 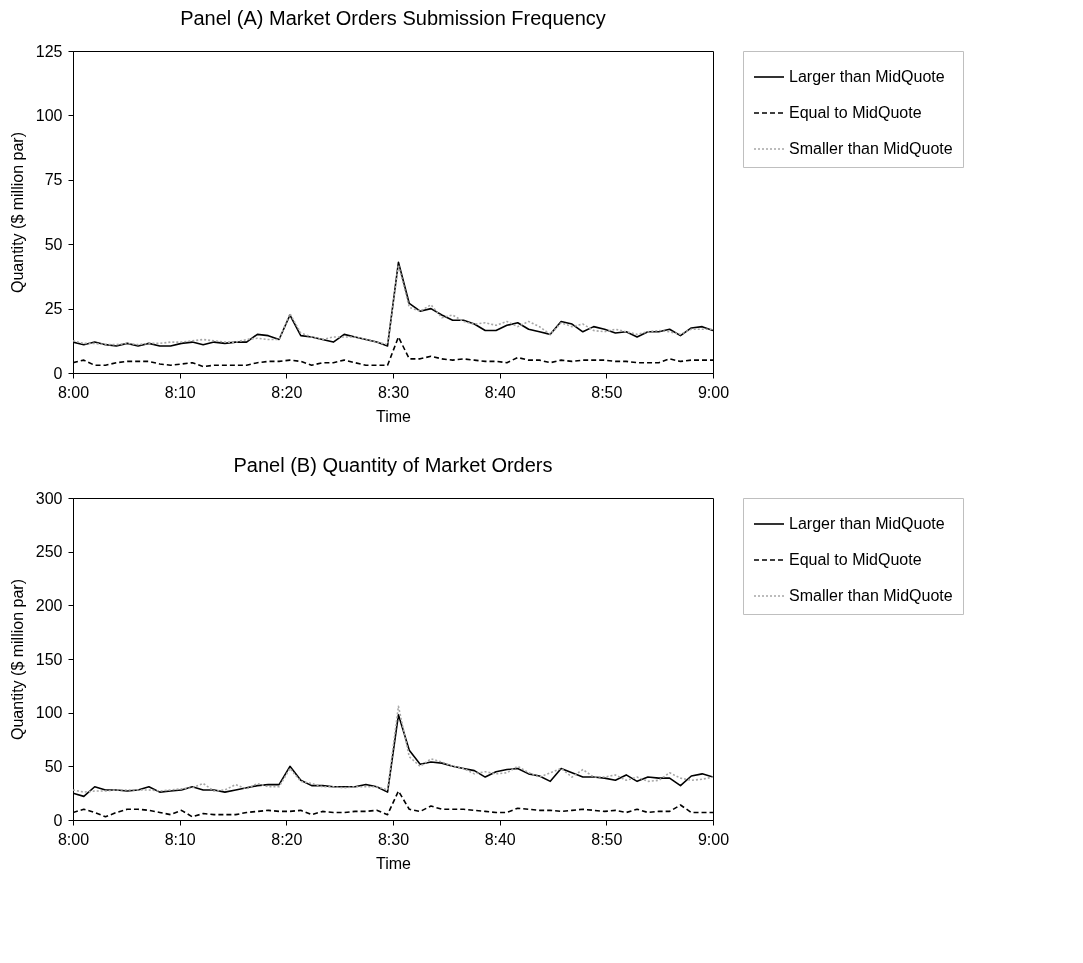 I want to click on chart-title: Panel (B) Quantity of Market Orders, so click(x=393, y=465).